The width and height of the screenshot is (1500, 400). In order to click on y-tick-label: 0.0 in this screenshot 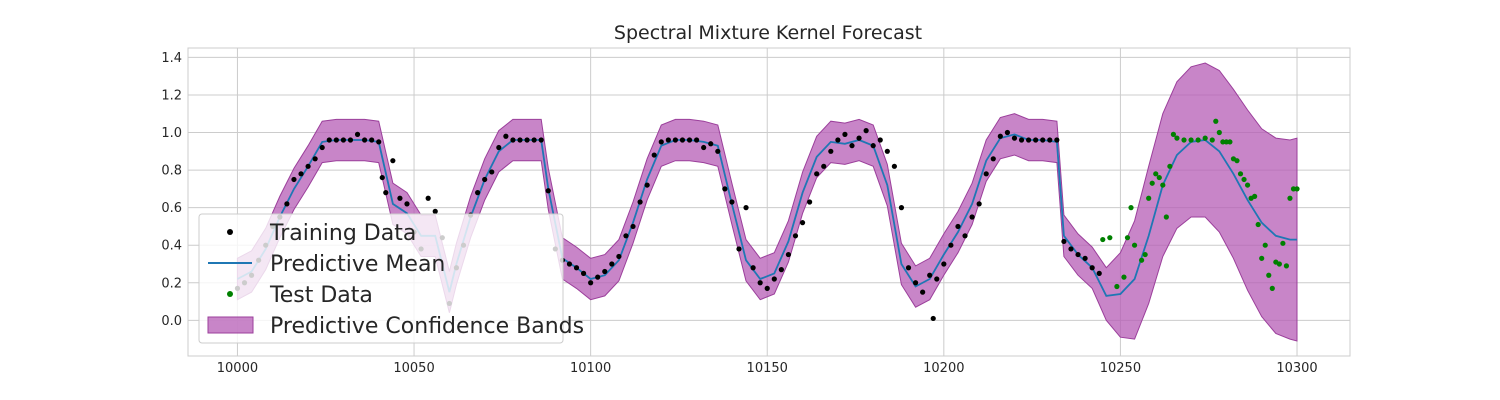, I will do `click(171, 321)`.